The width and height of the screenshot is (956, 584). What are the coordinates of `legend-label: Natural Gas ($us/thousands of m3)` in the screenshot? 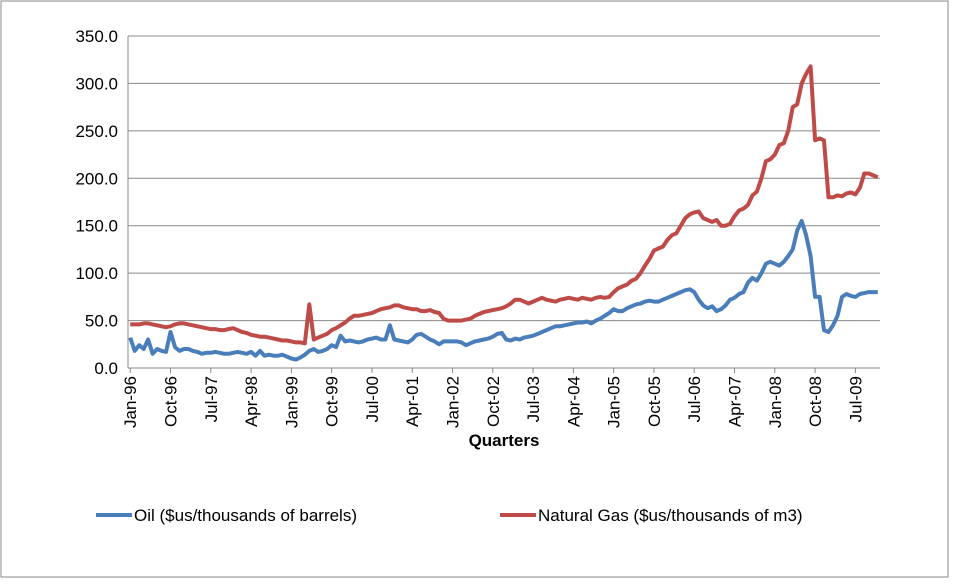 It's located at (670, 515).